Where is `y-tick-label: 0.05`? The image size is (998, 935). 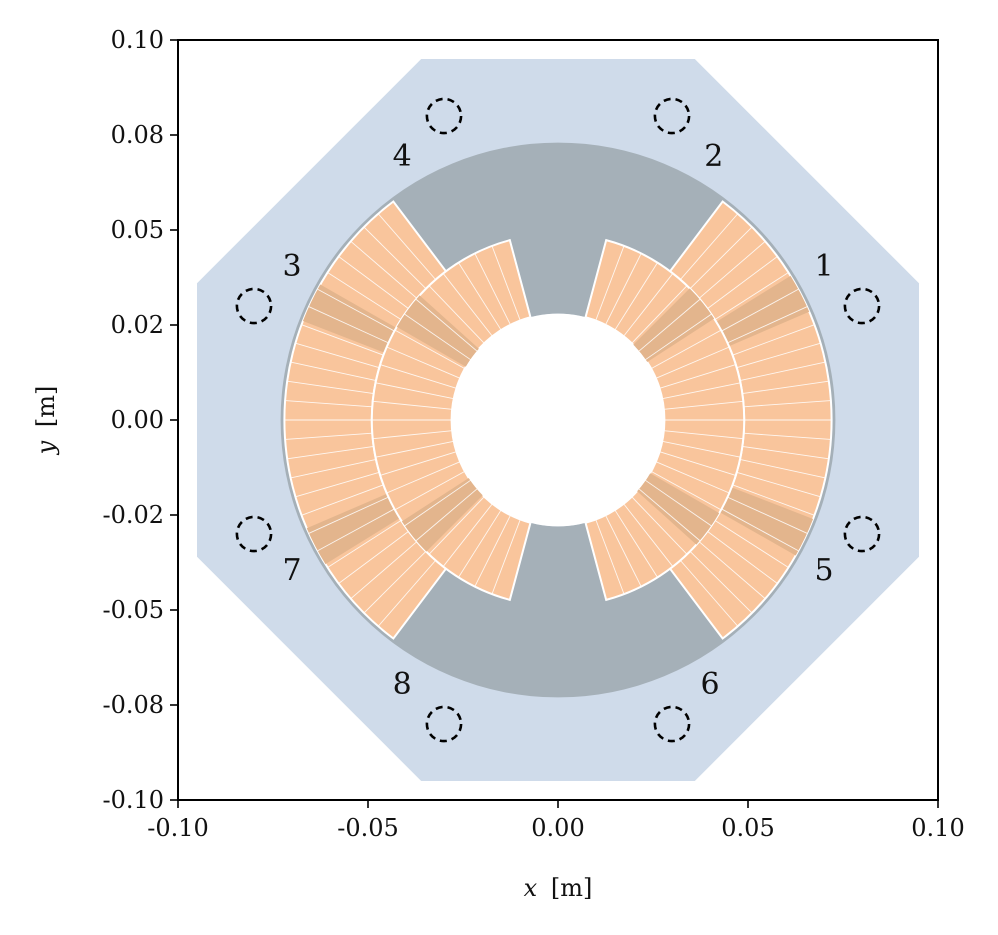
y-tick-label: 0.05 is located at coordinates (137, 230).